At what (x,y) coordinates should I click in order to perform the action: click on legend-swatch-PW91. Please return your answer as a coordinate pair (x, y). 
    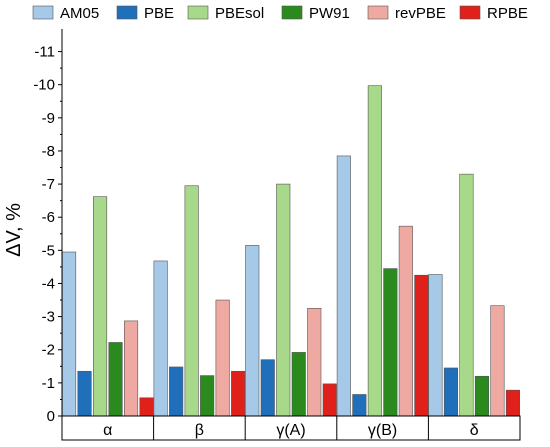
    Looking at the image, I should click on (292, 12).